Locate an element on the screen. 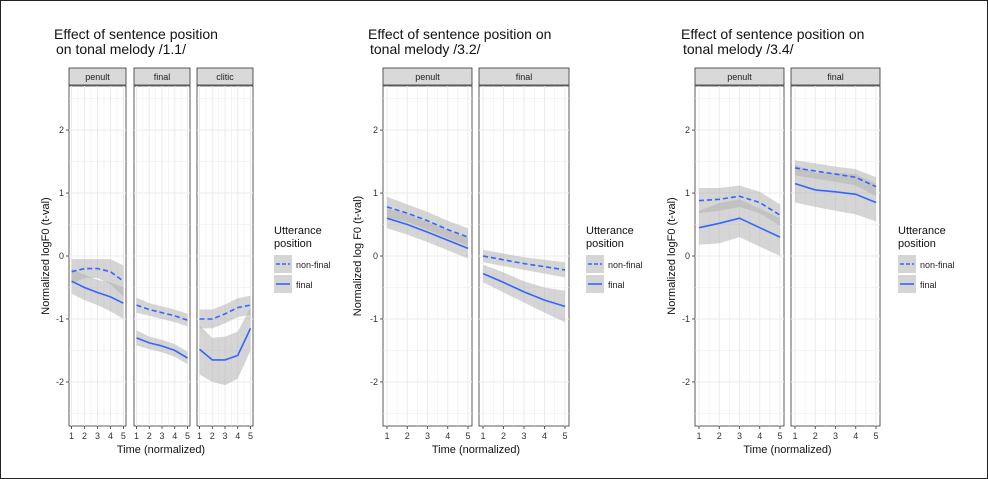  facet-strip-label: clitic is located at coordinates (225, 77).